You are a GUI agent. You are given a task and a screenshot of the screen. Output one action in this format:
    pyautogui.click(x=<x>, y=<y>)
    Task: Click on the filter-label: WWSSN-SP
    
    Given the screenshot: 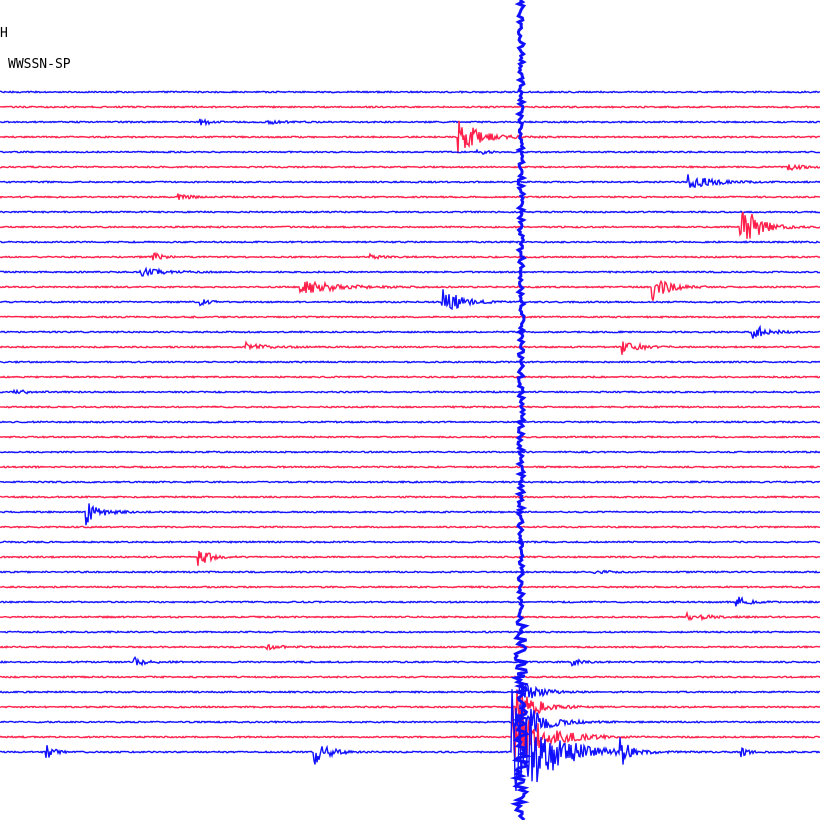 What is the action you would take?
    pyautogui.click(x=39, y=64)
    